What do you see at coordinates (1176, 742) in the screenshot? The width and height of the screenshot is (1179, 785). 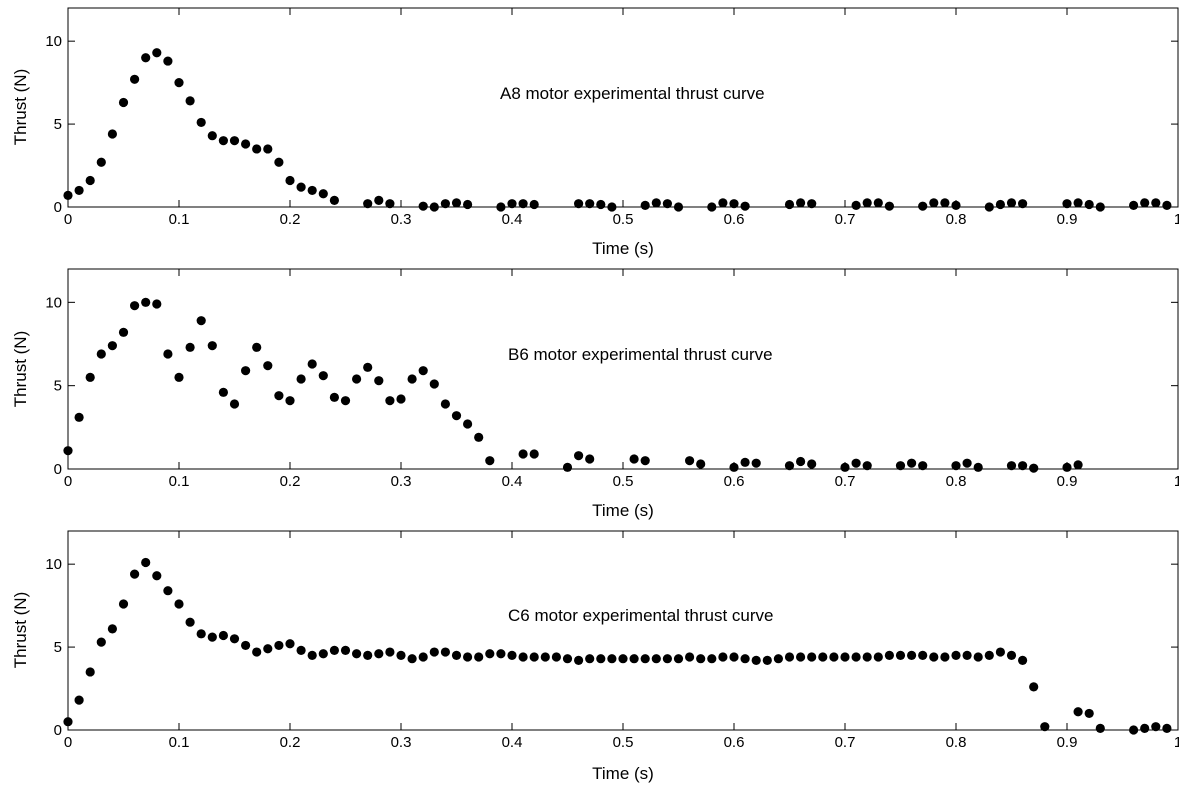 I see `x-tick-label: 1` at bounding box center [1176, 742].